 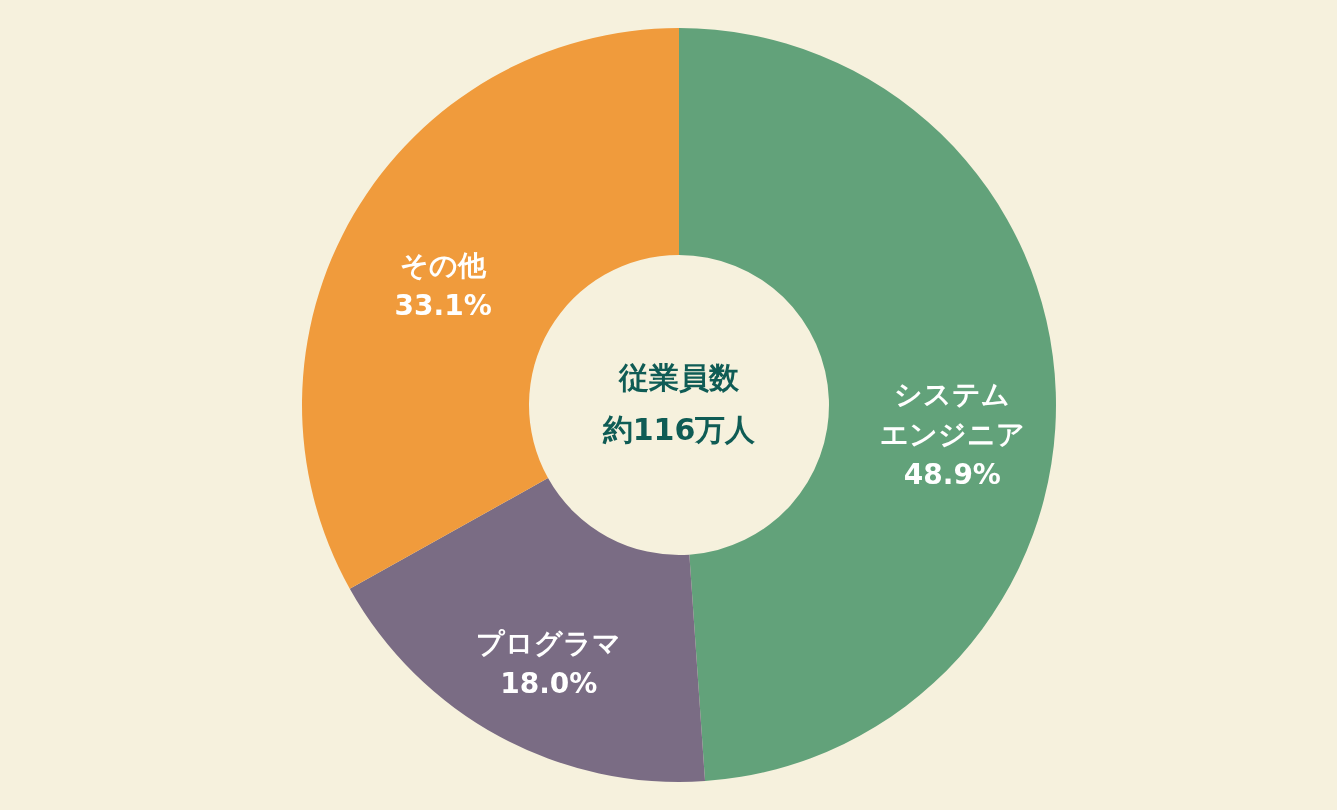 I want to click on data-label: 48.9%, so click(x=952, y=474).